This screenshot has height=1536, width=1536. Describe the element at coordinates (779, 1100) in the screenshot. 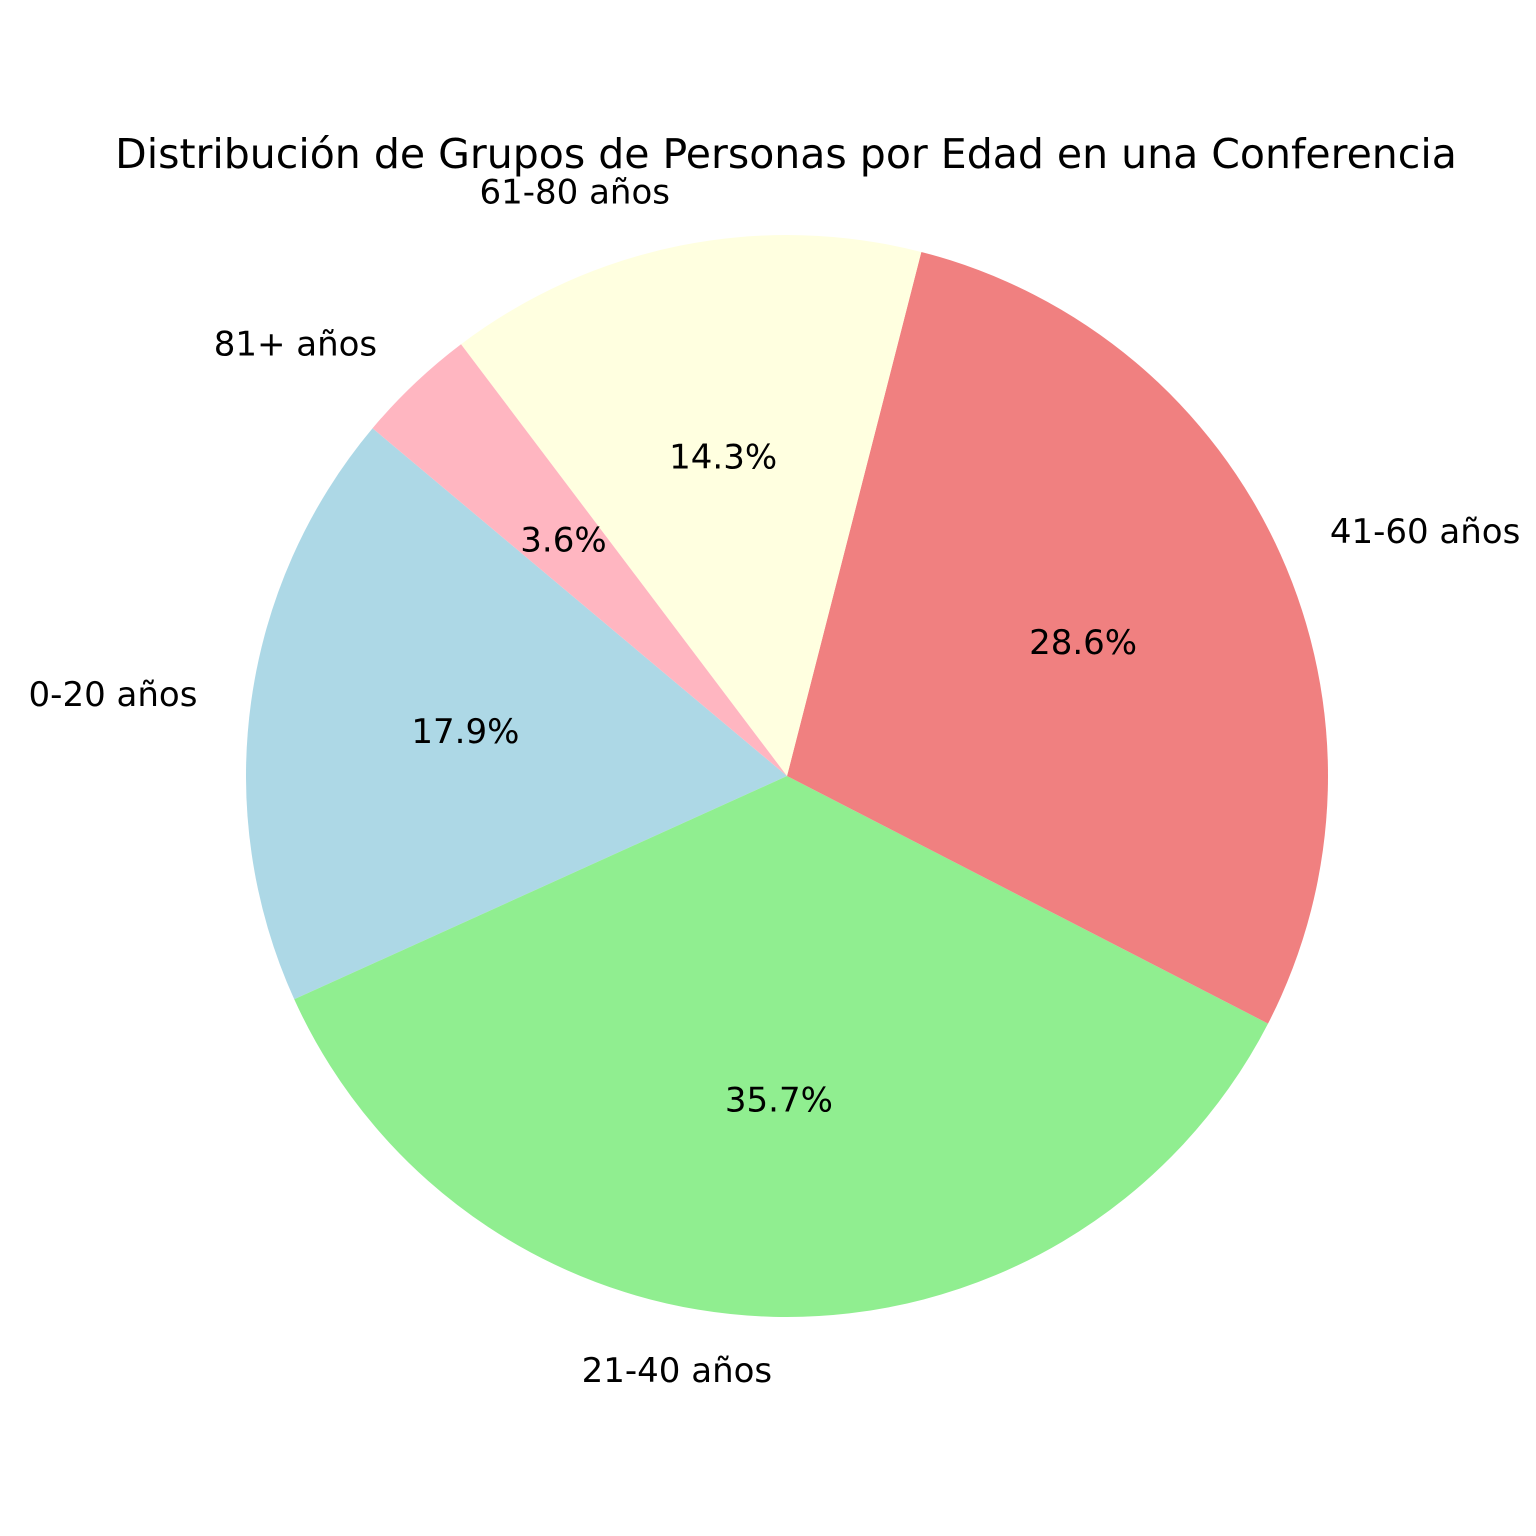

I see `slice-percent-21-40-a-os: 35.7%` at that location.